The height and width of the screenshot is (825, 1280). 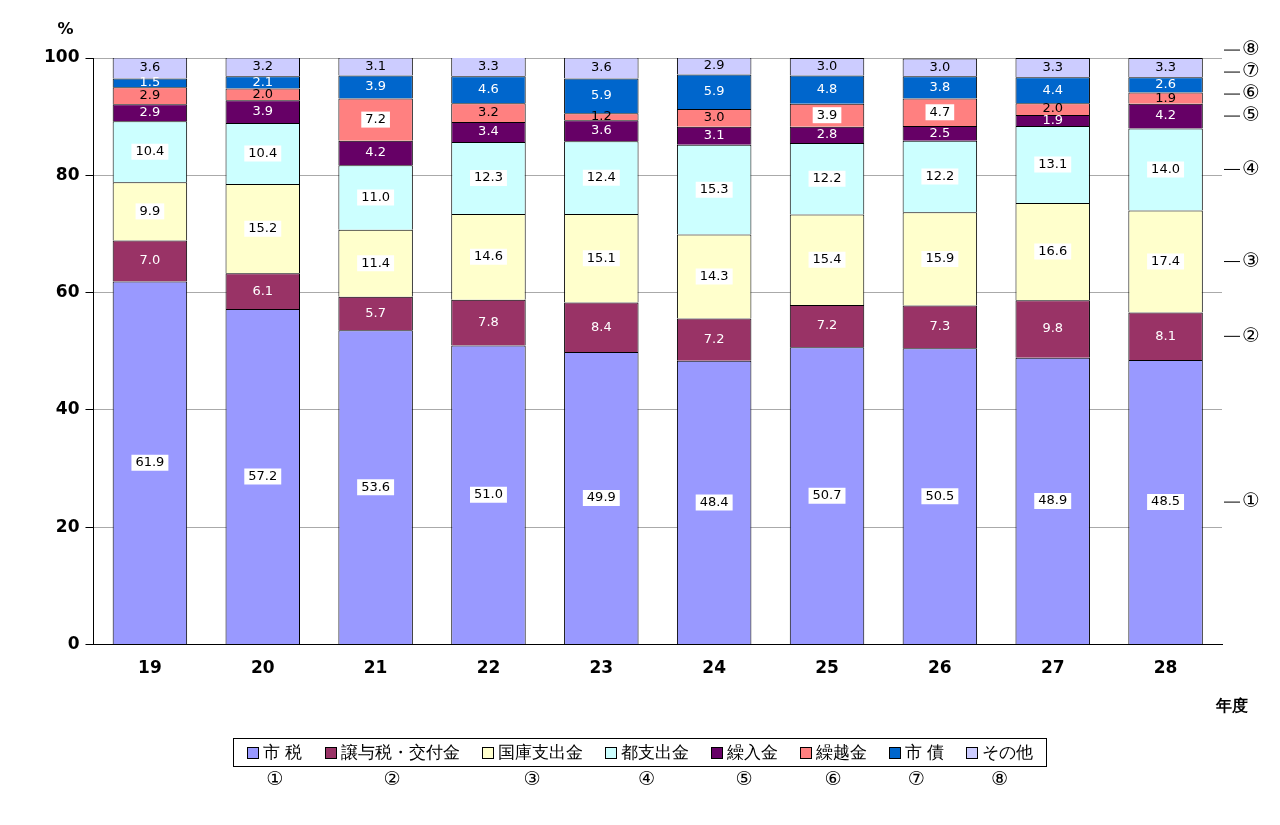 What do you see at coordinates (1052, 667) in the screenshot?
I see `x-tick-label: 27` at bounding box center [1052, 667].